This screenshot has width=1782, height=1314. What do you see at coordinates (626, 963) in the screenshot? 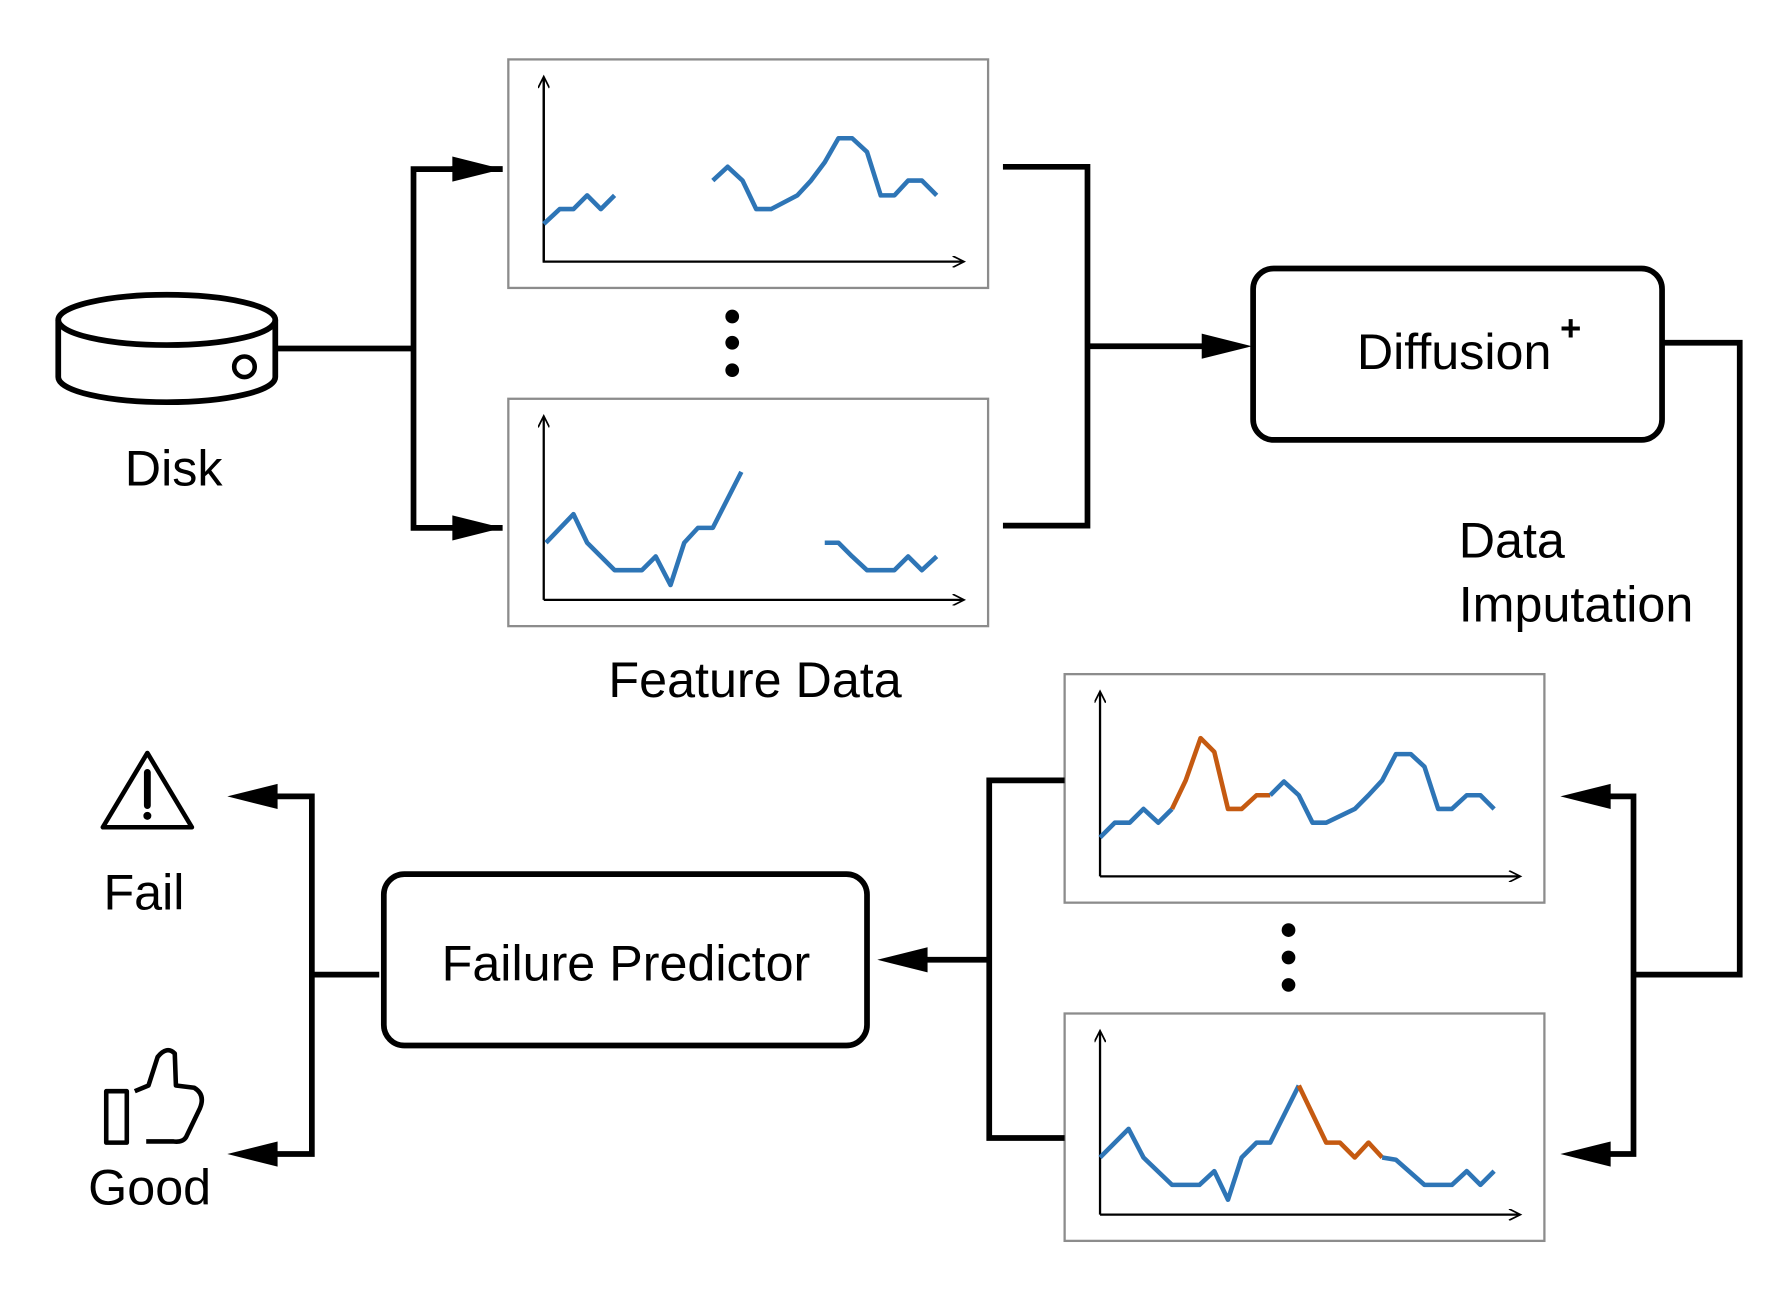
I see `predictor-label: Failure Predictor` at bounding box center [626, 963].